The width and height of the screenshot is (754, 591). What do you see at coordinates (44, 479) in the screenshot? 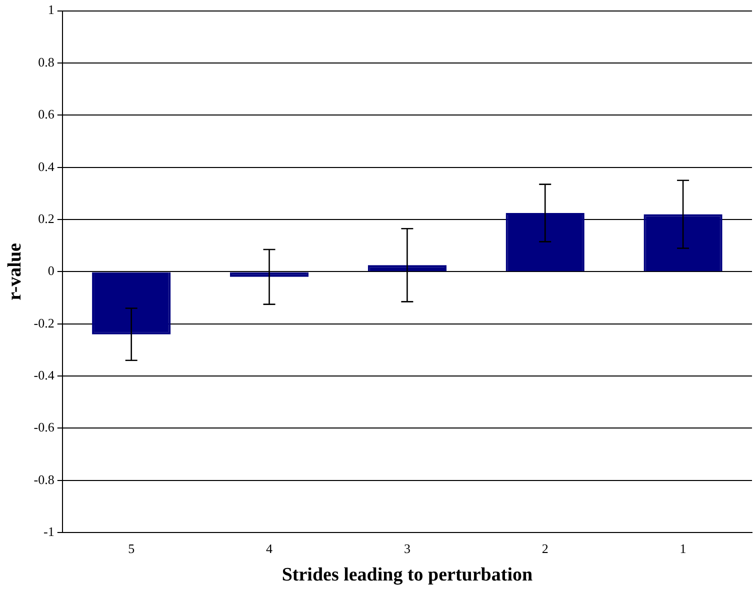
I see `y-tick-label: -0.8` at bounding box center [44, 479].